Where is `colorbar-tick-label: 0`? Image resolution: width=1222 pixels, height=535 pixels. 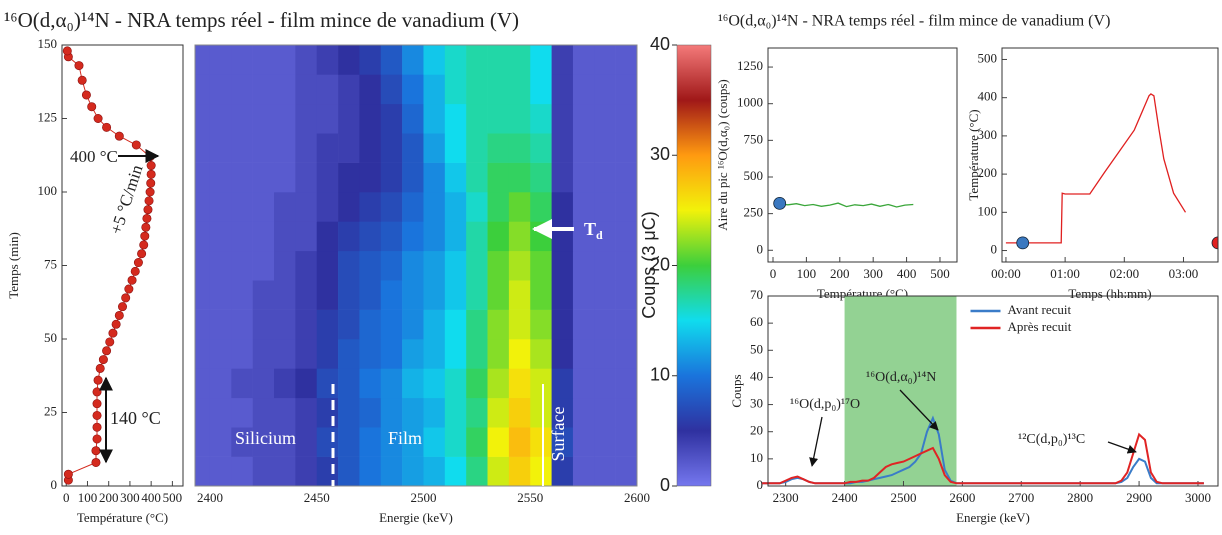 colorbar-tick-label: 0 is located at coordinates (665, 485).